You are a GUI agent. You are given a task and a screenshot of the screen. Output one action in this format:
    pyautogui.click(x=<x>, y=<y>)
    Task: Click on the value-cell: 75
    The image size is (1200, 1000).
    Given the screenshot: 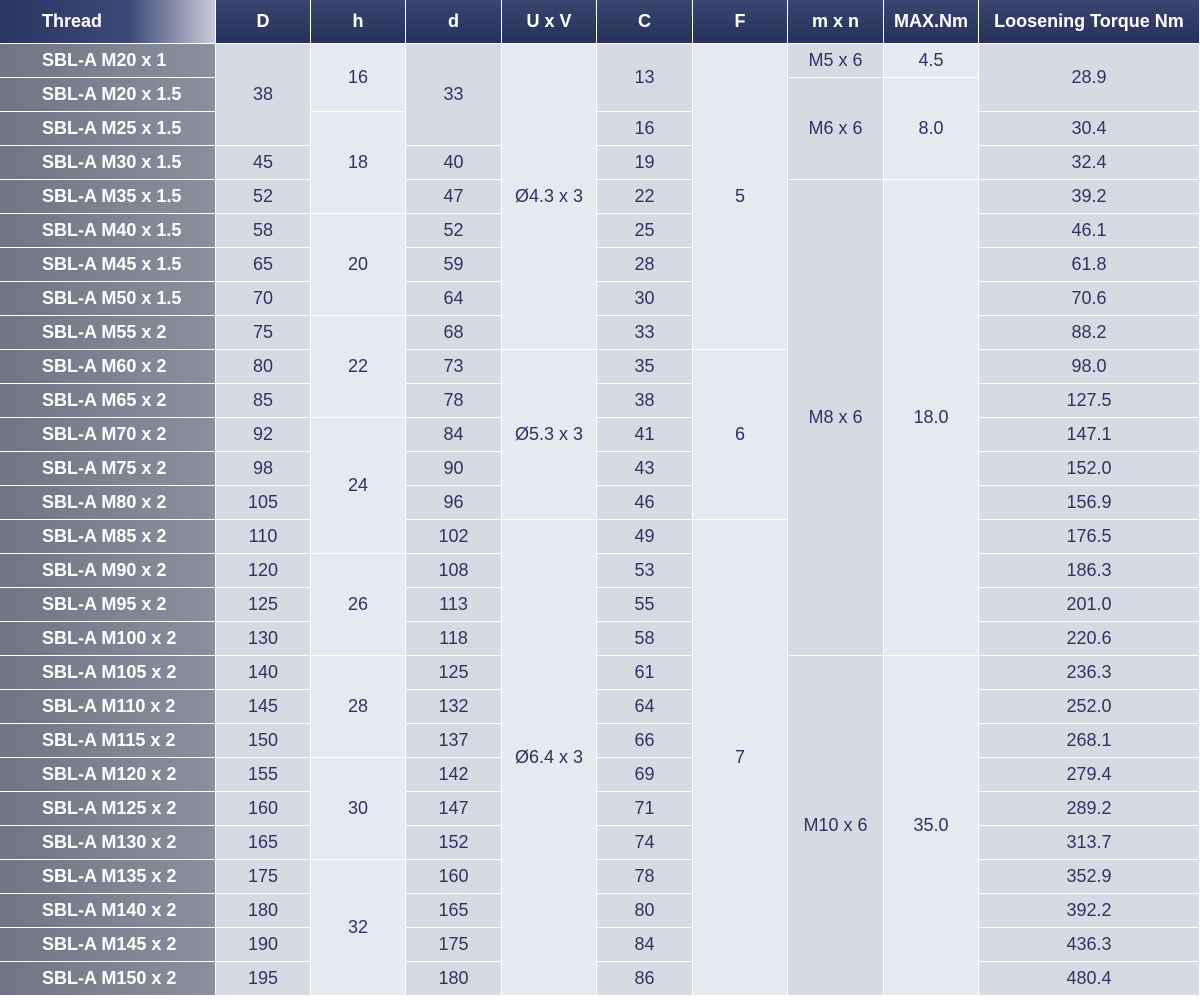 What is the action you would take?
    pyautogui.click(x=263, y=333)
    